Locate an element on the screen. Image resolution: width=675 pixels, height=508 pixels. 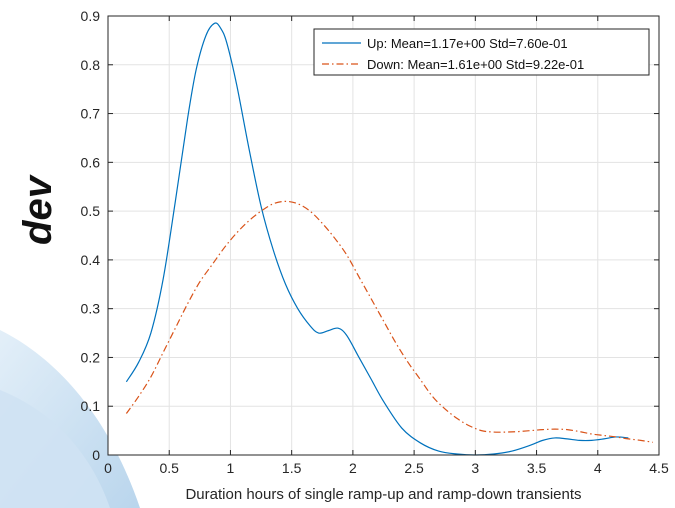
legend-box is located at coordinates (481, 52).